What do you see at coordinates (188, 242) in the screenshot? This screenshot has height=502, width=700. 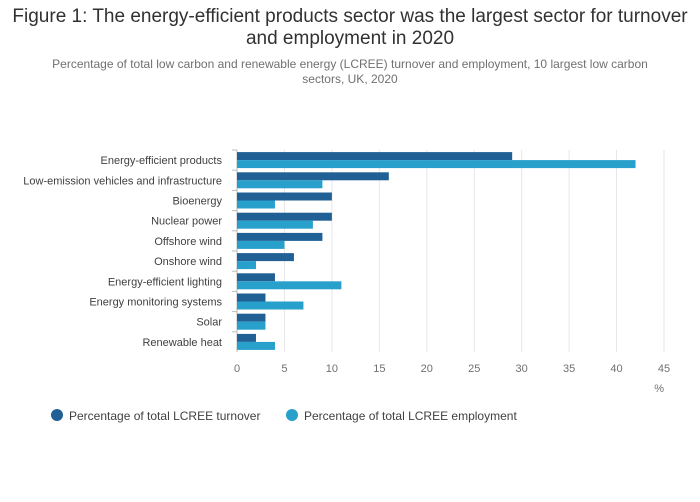 I see `category-label: Offshore wind` at bounding box center [188, 242].